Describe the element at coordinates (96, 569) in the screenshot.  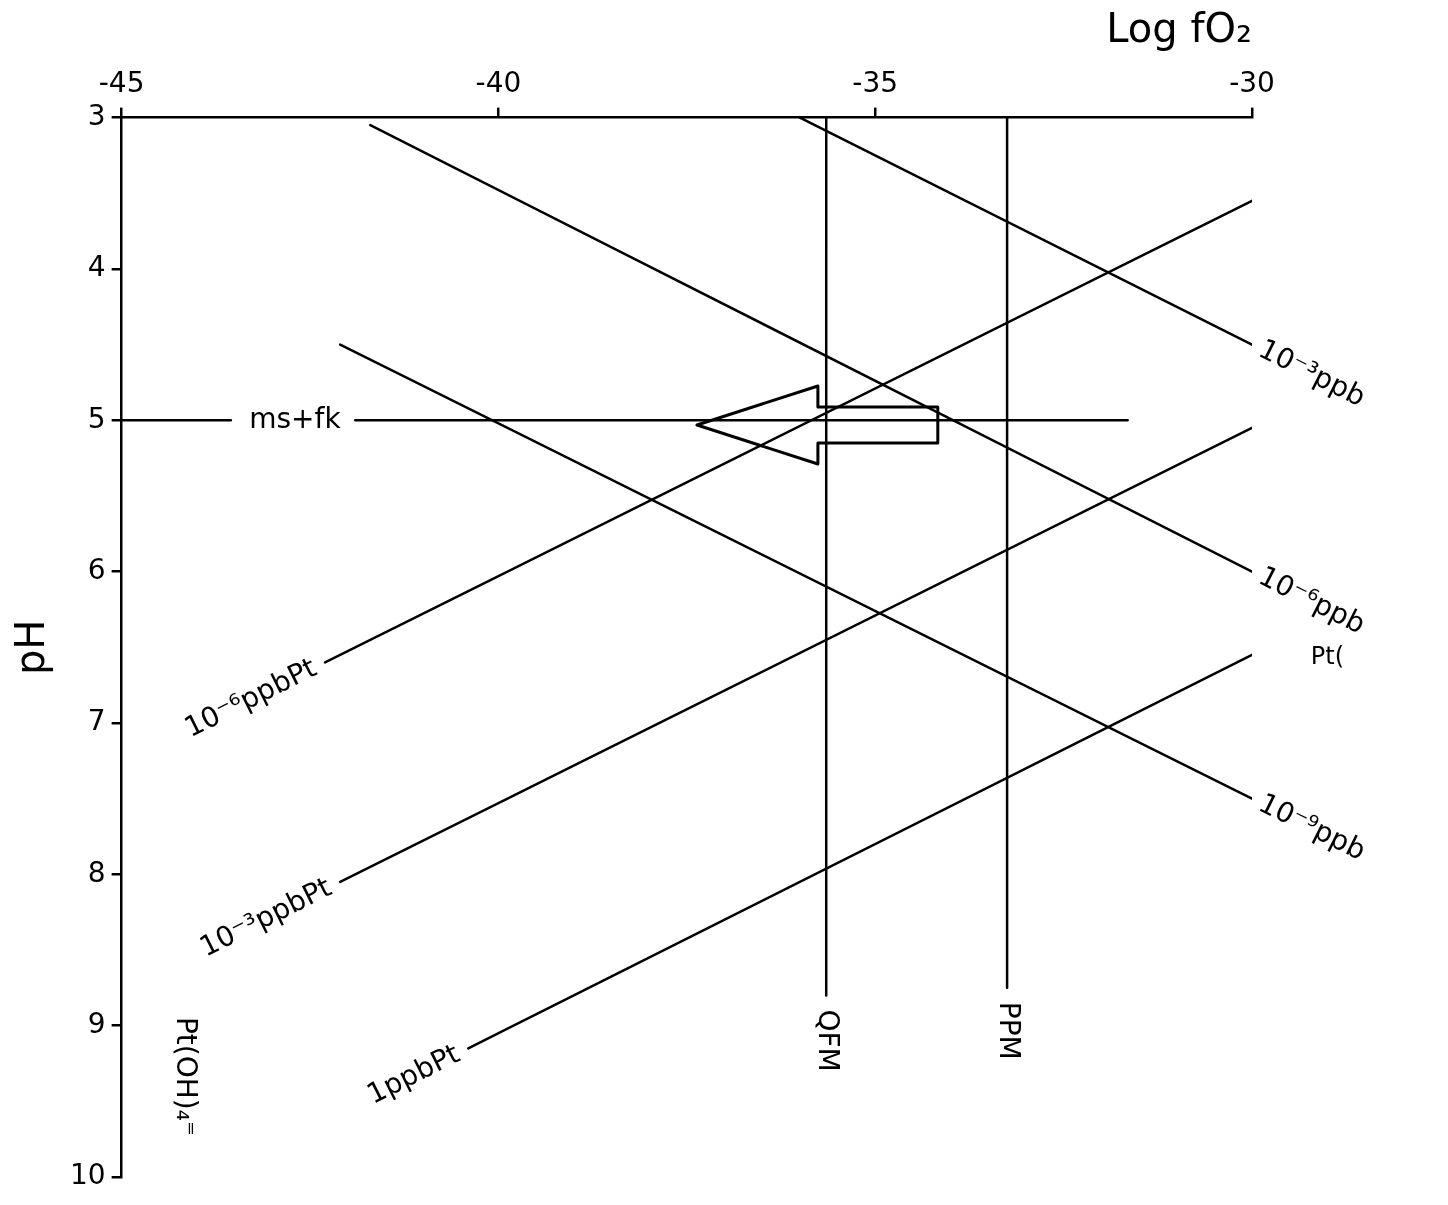
I see `y-tick-label: 6` at that location.